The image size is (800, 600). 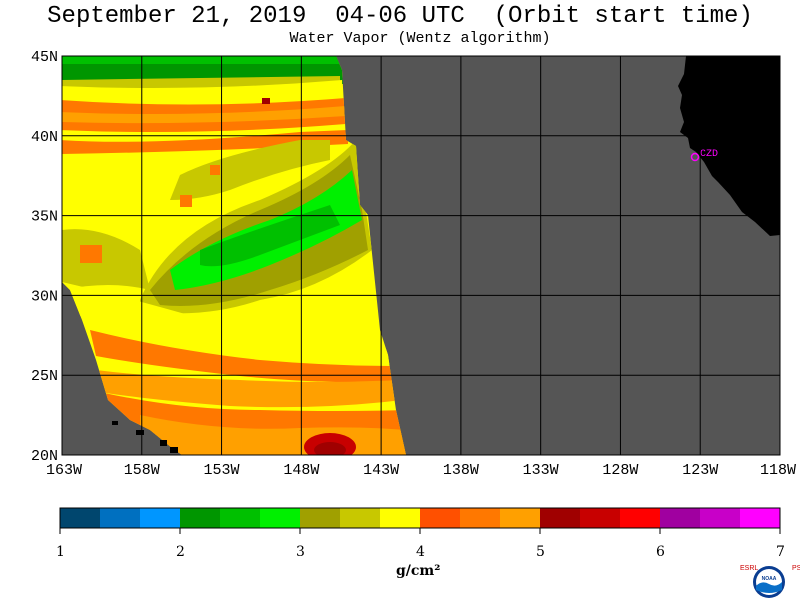 What do you see at coordinates (749, 568) in the screenshot?
I see `svg-text: ESRL` at bounding box center [749, 568].